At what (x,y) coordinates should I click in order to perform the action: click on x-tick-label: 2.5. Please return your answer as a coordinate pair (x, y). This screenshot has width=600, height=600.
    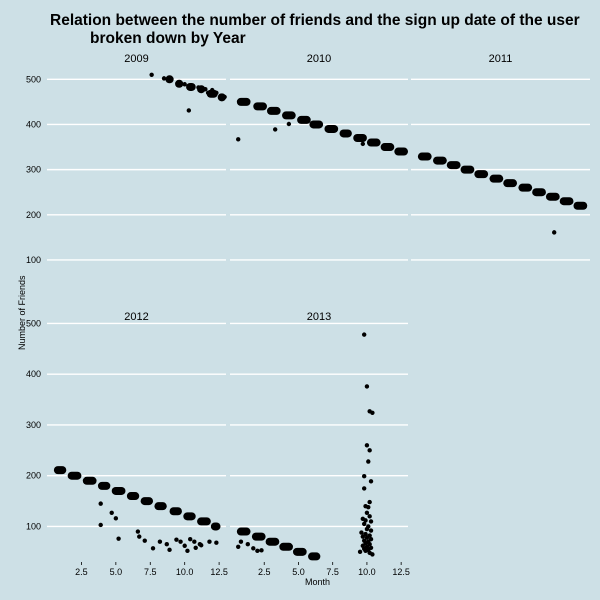
    Looking at the image, I should click on (81, 572).